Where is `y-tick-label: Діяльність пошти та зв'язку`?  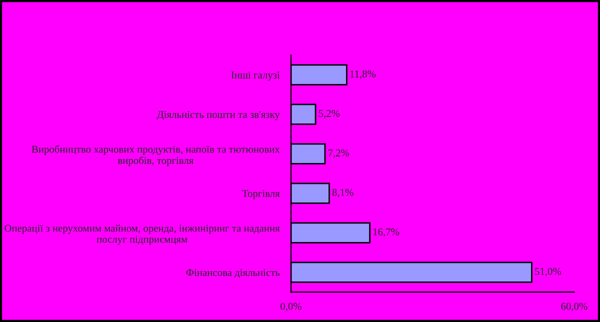
y-tick-label: Діяльність пошти та зв'язку is located at coordinates (218, 115).